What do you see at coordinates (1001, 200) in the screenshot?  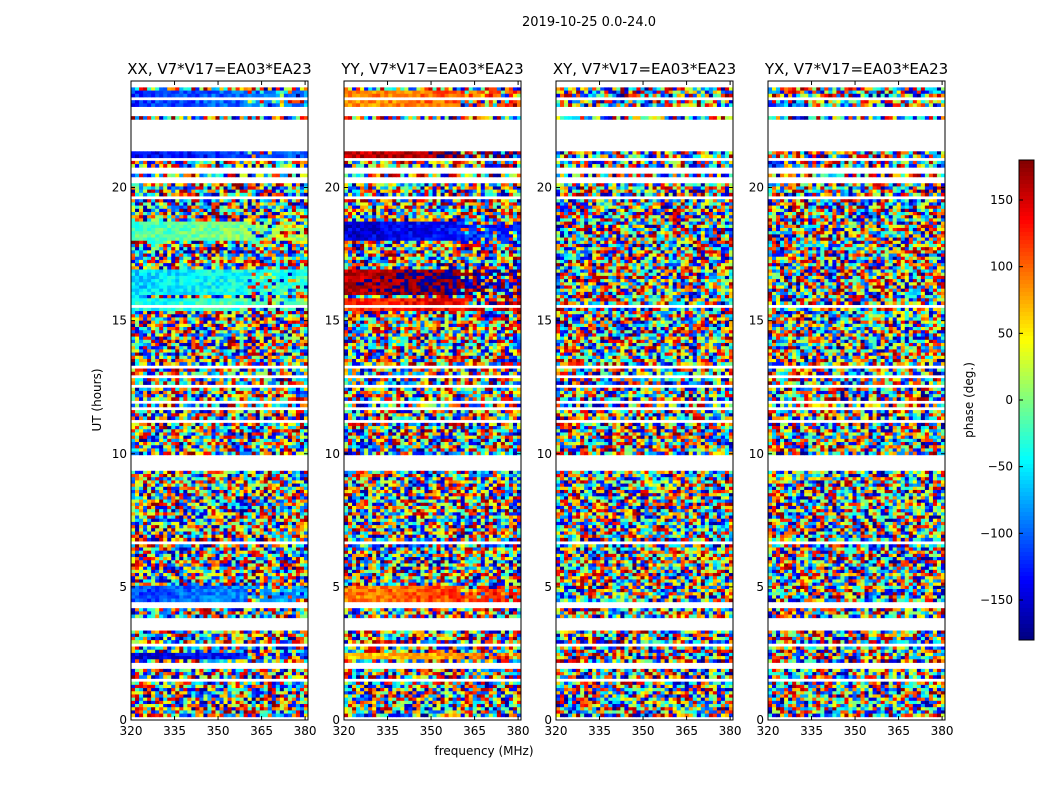 I see `colorbar-tick-label: 150` at bounding box center [1001, 200].